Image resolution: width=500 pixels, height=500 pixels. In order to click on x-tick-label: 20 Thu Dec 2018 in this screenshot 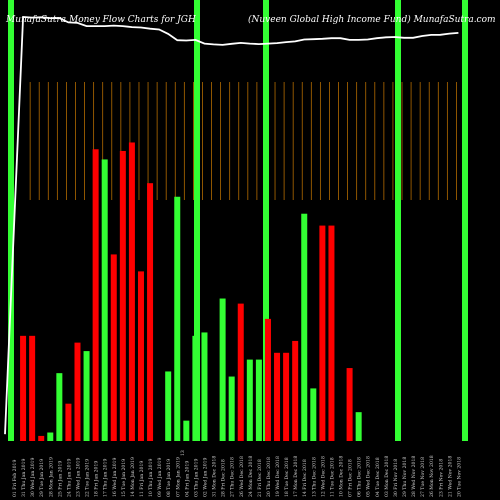, I will do `click(269, 477)`.